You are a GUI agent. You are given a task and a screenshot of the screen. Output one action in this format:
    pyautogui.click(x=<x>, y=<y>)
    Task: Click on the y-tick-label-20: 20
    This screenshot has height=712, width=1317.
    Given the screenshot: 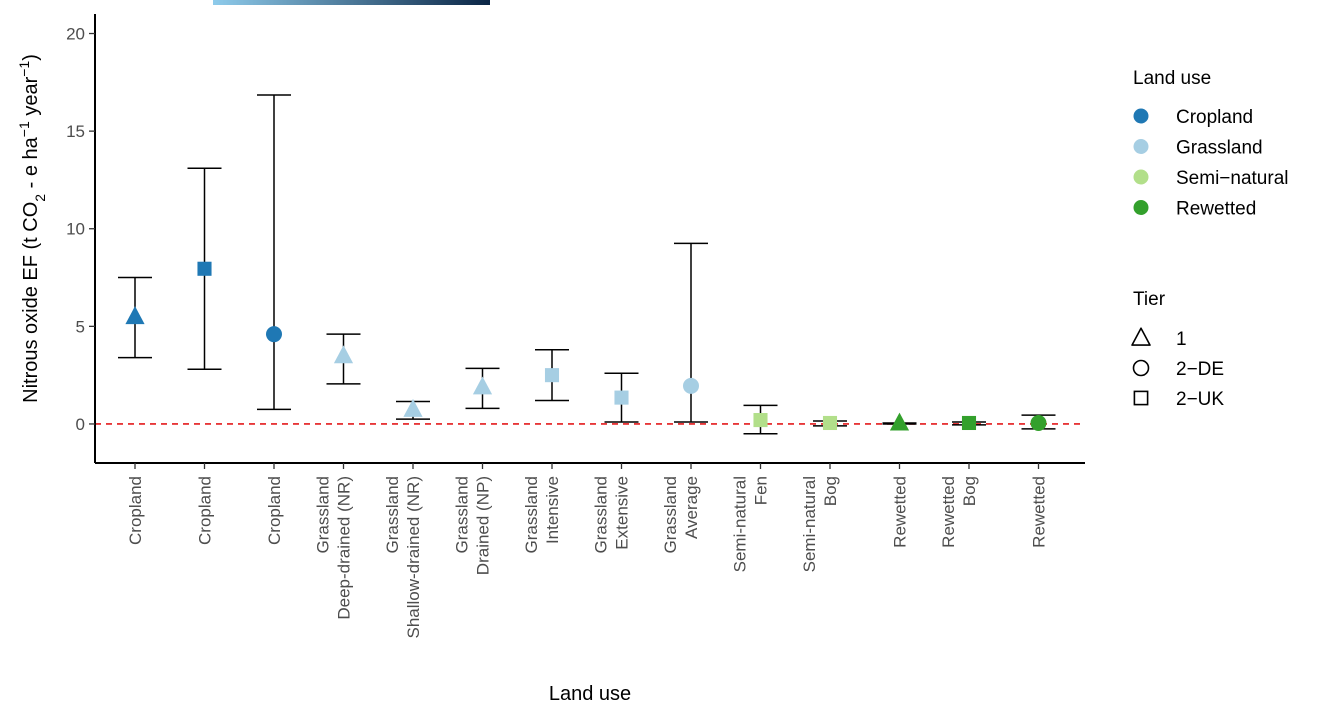 What is the action you would take?
    pyautogui.click(x=75, y=34)
    